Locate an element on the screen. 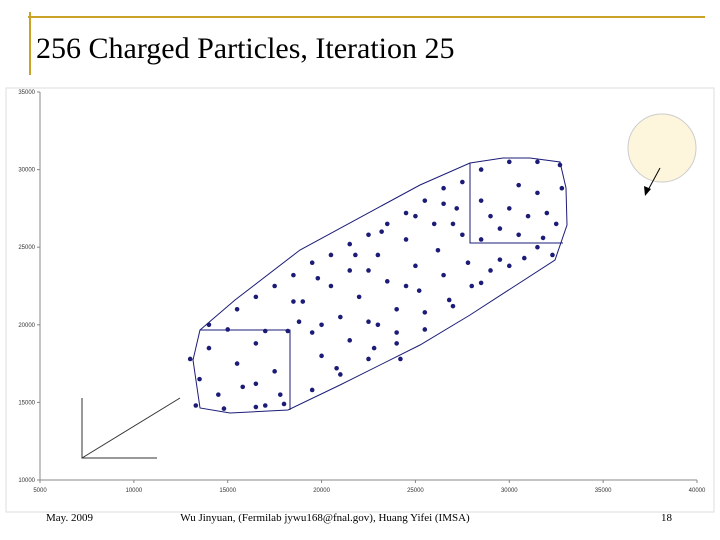 The height and width of the screenshot is (540, 720). x-tick-label: 15000 is located at coordinates (227, 491).